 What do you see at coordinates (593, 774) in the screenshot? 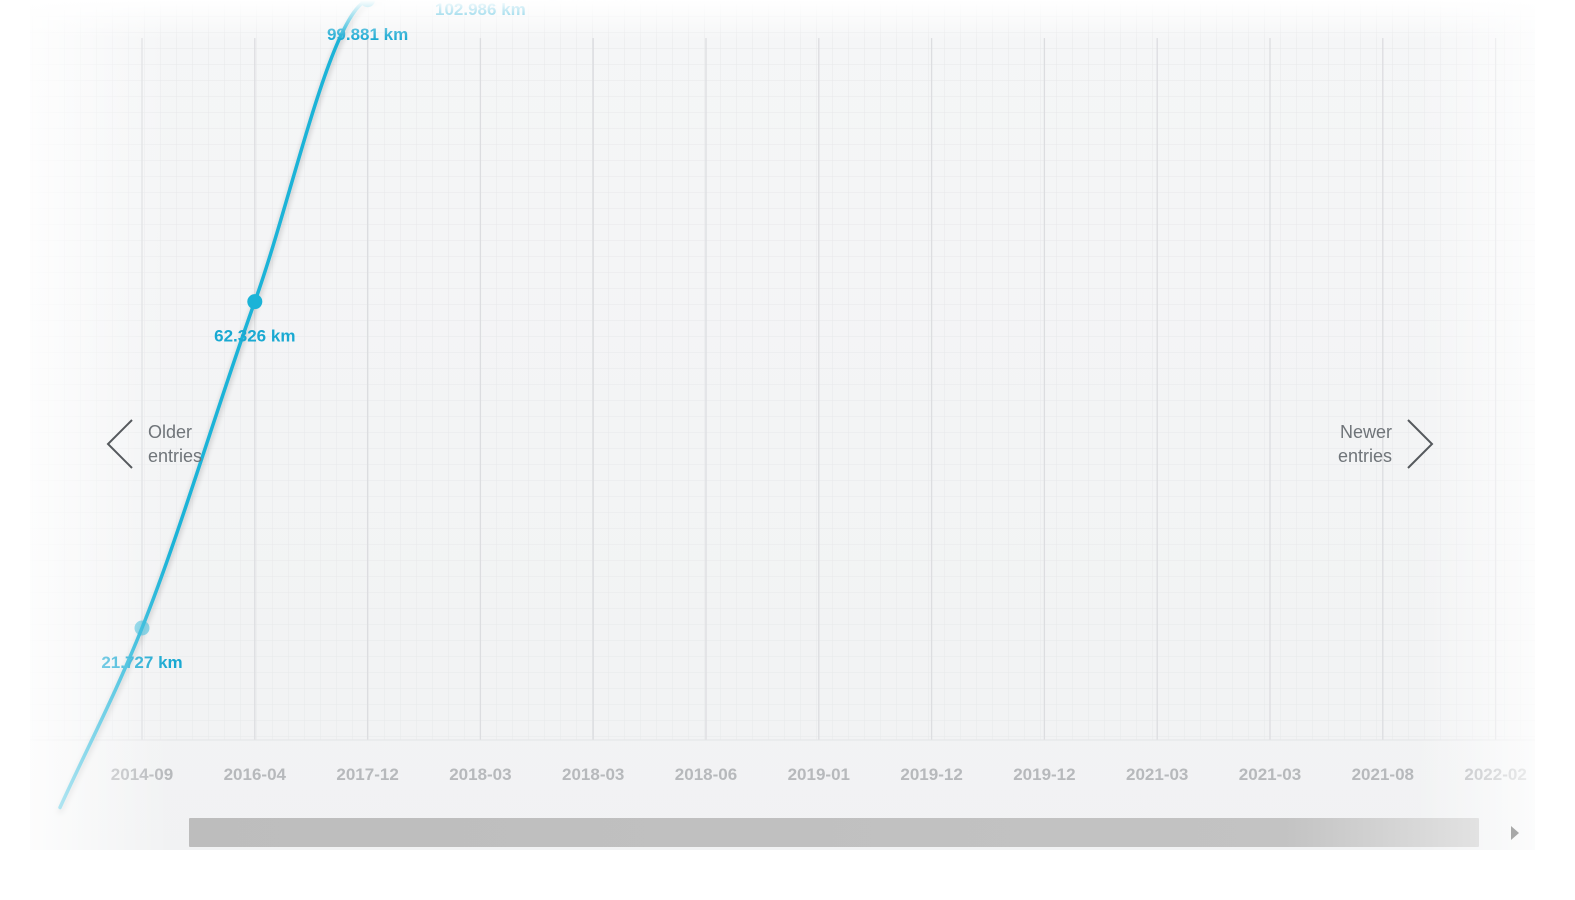
I see `x-tick-label-4: 2018-03` at bounding box center [593, 774].